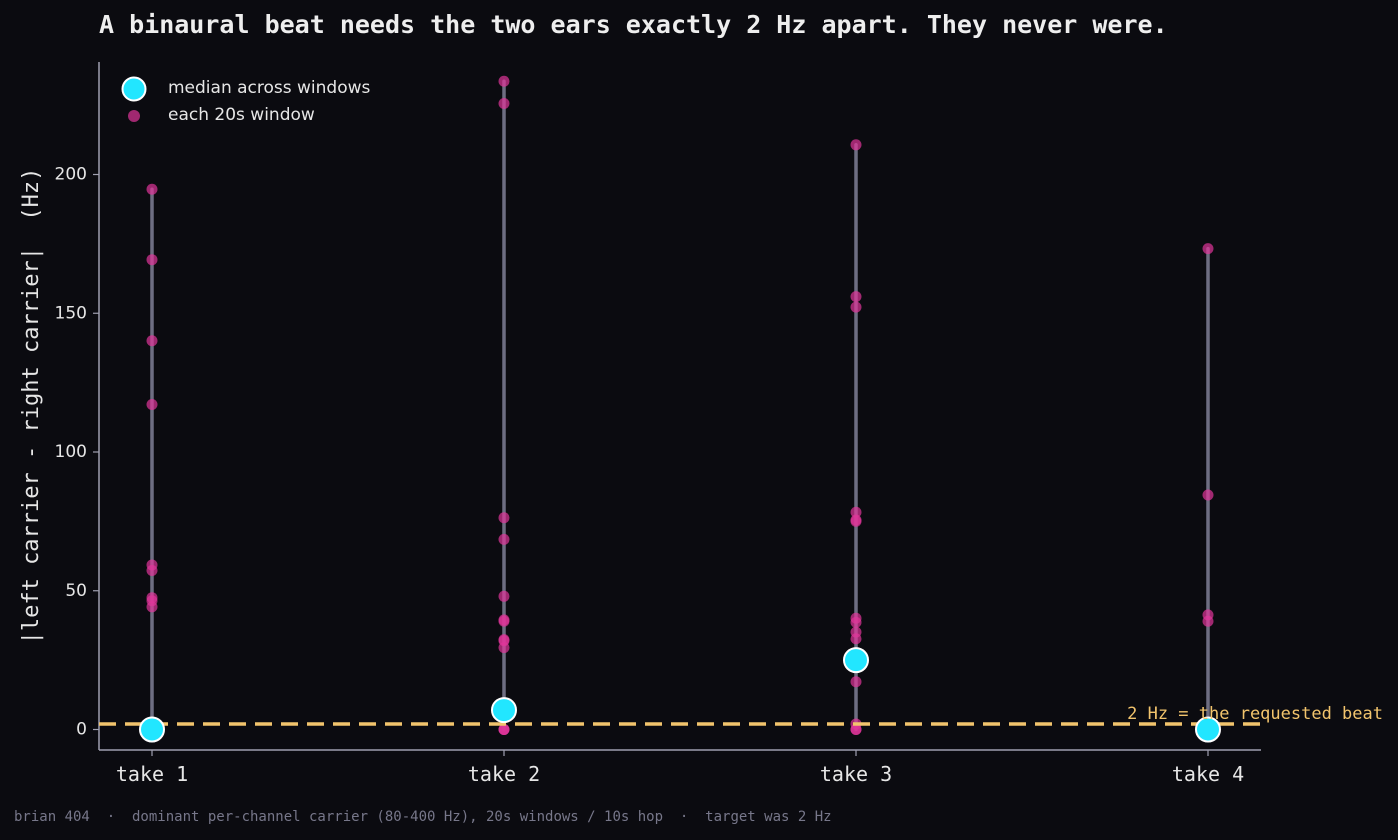 Image resolution: width=1398 pixels, height=840 pixels. I want to click on reference-line-label: 2 Hz = the requested beat, so click(1255, 714).